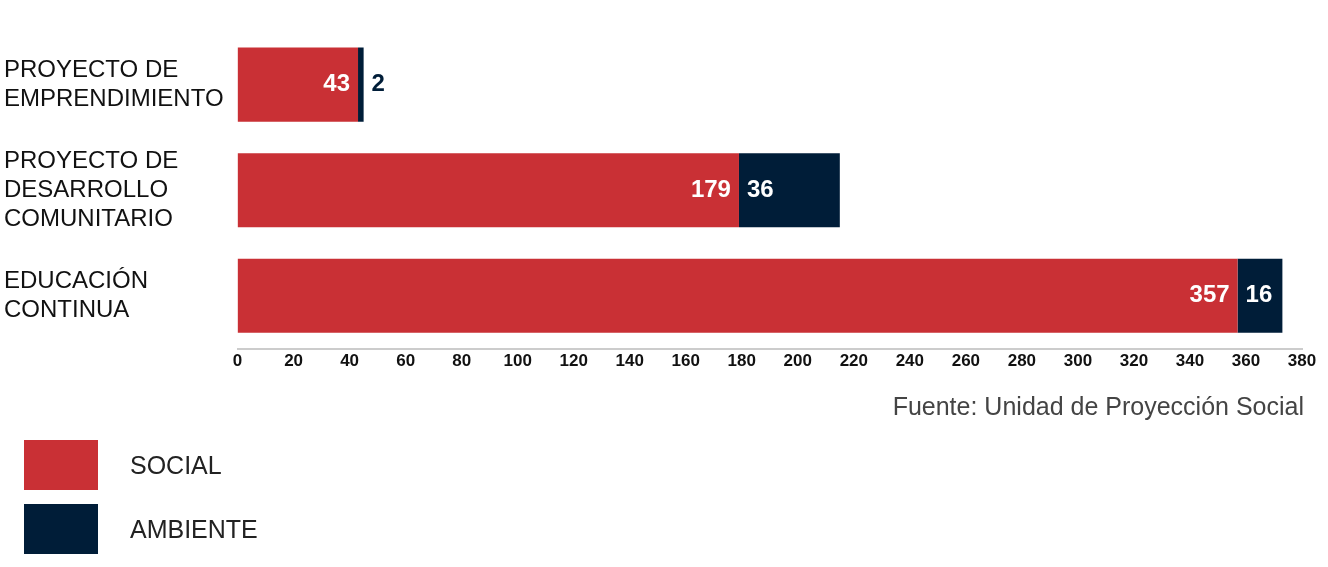 The height and width of the screenshot is (567, 1328). What do you see at coordinates (350, 361) in the screenshot?
I see `x-tick-label: 40` at bounding box center [350, 361].